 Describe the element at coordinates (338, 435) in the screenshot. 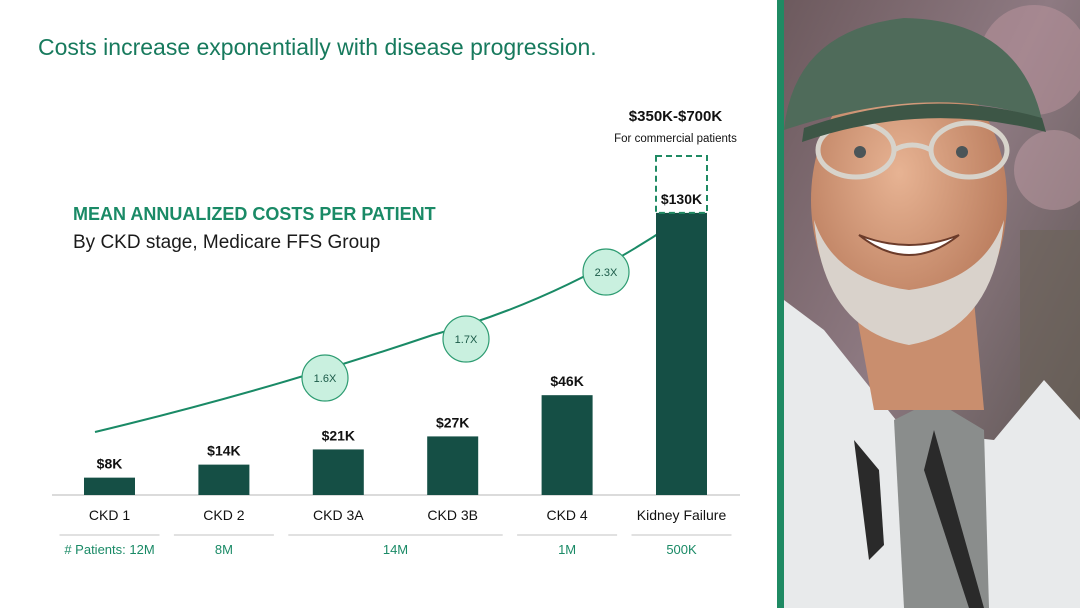

I see `bar-value-label: $21K` at that location.